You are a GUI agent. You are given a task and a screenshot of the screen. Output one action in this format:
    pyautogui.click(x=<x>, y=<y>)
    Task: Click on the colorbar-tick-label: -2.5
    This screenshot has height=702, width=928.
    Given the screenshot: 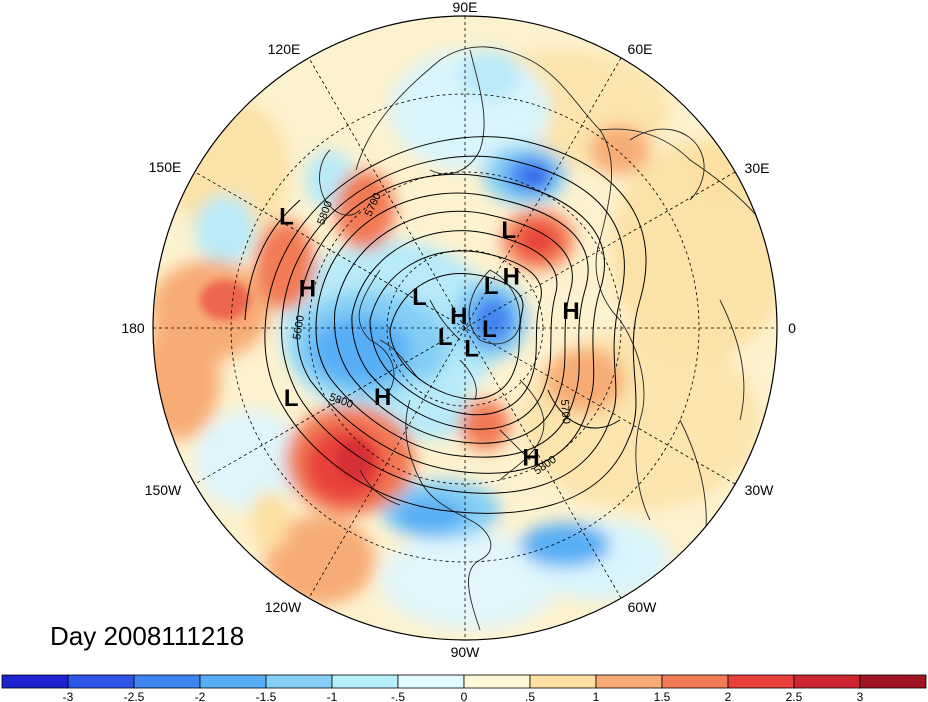 What is the action you would take?
    pyautogui.click(x=134, y=696)
    